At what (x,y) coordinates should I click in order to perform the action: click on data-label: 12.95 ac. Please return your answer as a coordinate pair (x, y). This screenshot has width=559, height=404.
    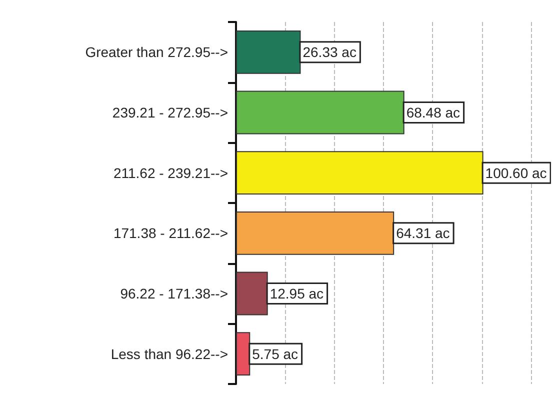
    Looking at the image, I should click on (297, 294).